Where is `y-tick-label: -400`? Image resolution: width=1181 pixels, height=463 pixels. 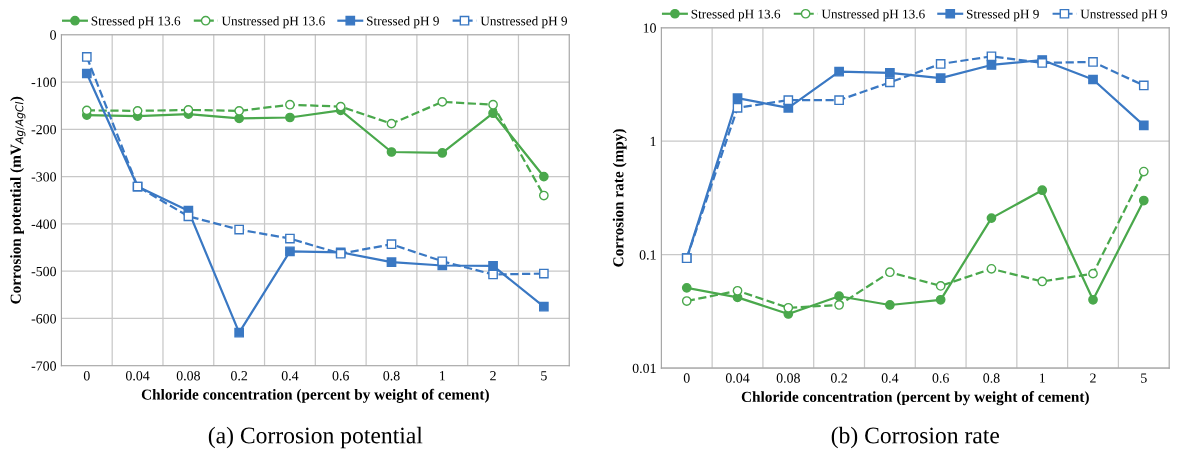 y-tick-label: -400 is located at coordinates (44, 224).